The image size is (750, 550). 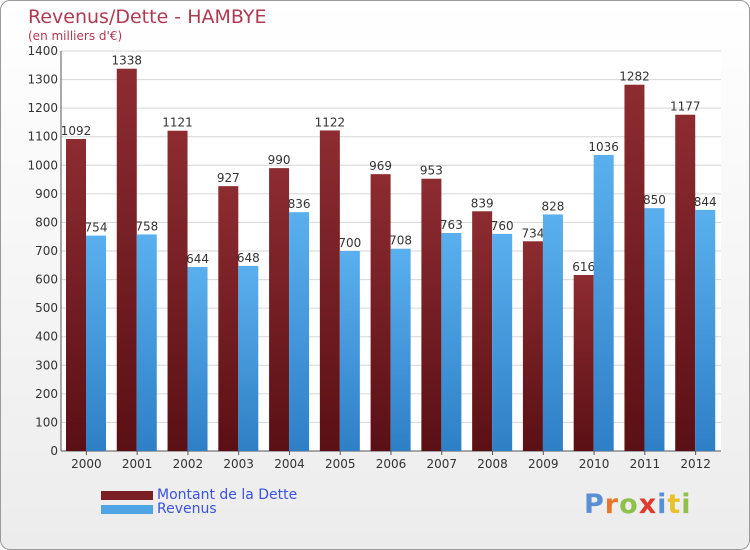 What do you see at coordinates (400, 241) in the screenshot?
I see `data-label-revenus: 708` at bounding box center [400, 241].